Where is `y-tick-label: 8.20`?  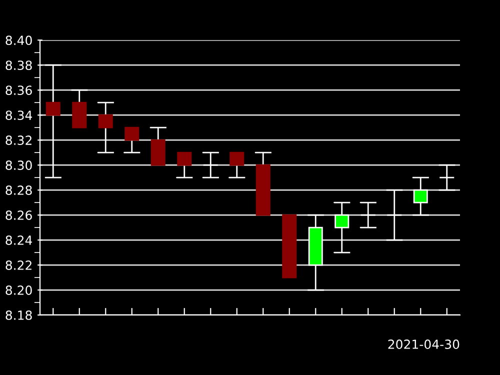 y-tick-label: 8.20 is located at coordinates (19, 290).